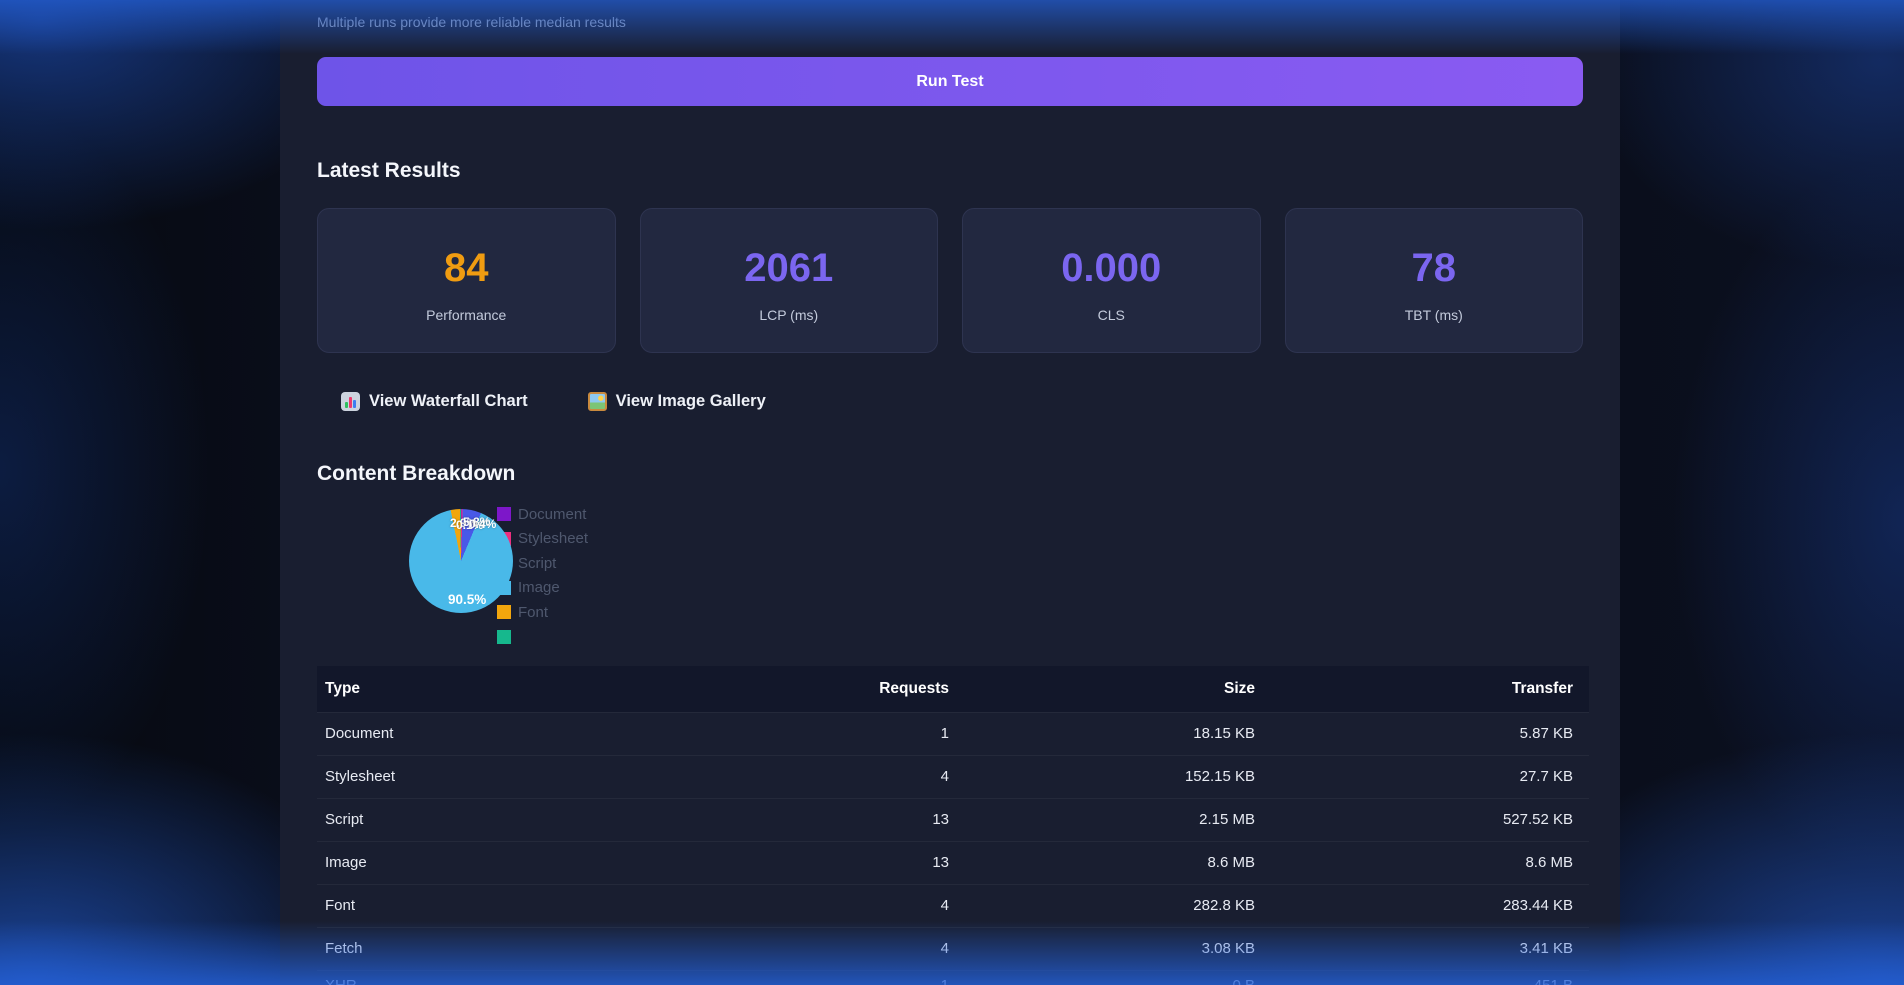  What do you see at coordinates (470, 525) in the screenshot?
I see `pie-percent-label: 0.1%` at bounding box center [470, 525].